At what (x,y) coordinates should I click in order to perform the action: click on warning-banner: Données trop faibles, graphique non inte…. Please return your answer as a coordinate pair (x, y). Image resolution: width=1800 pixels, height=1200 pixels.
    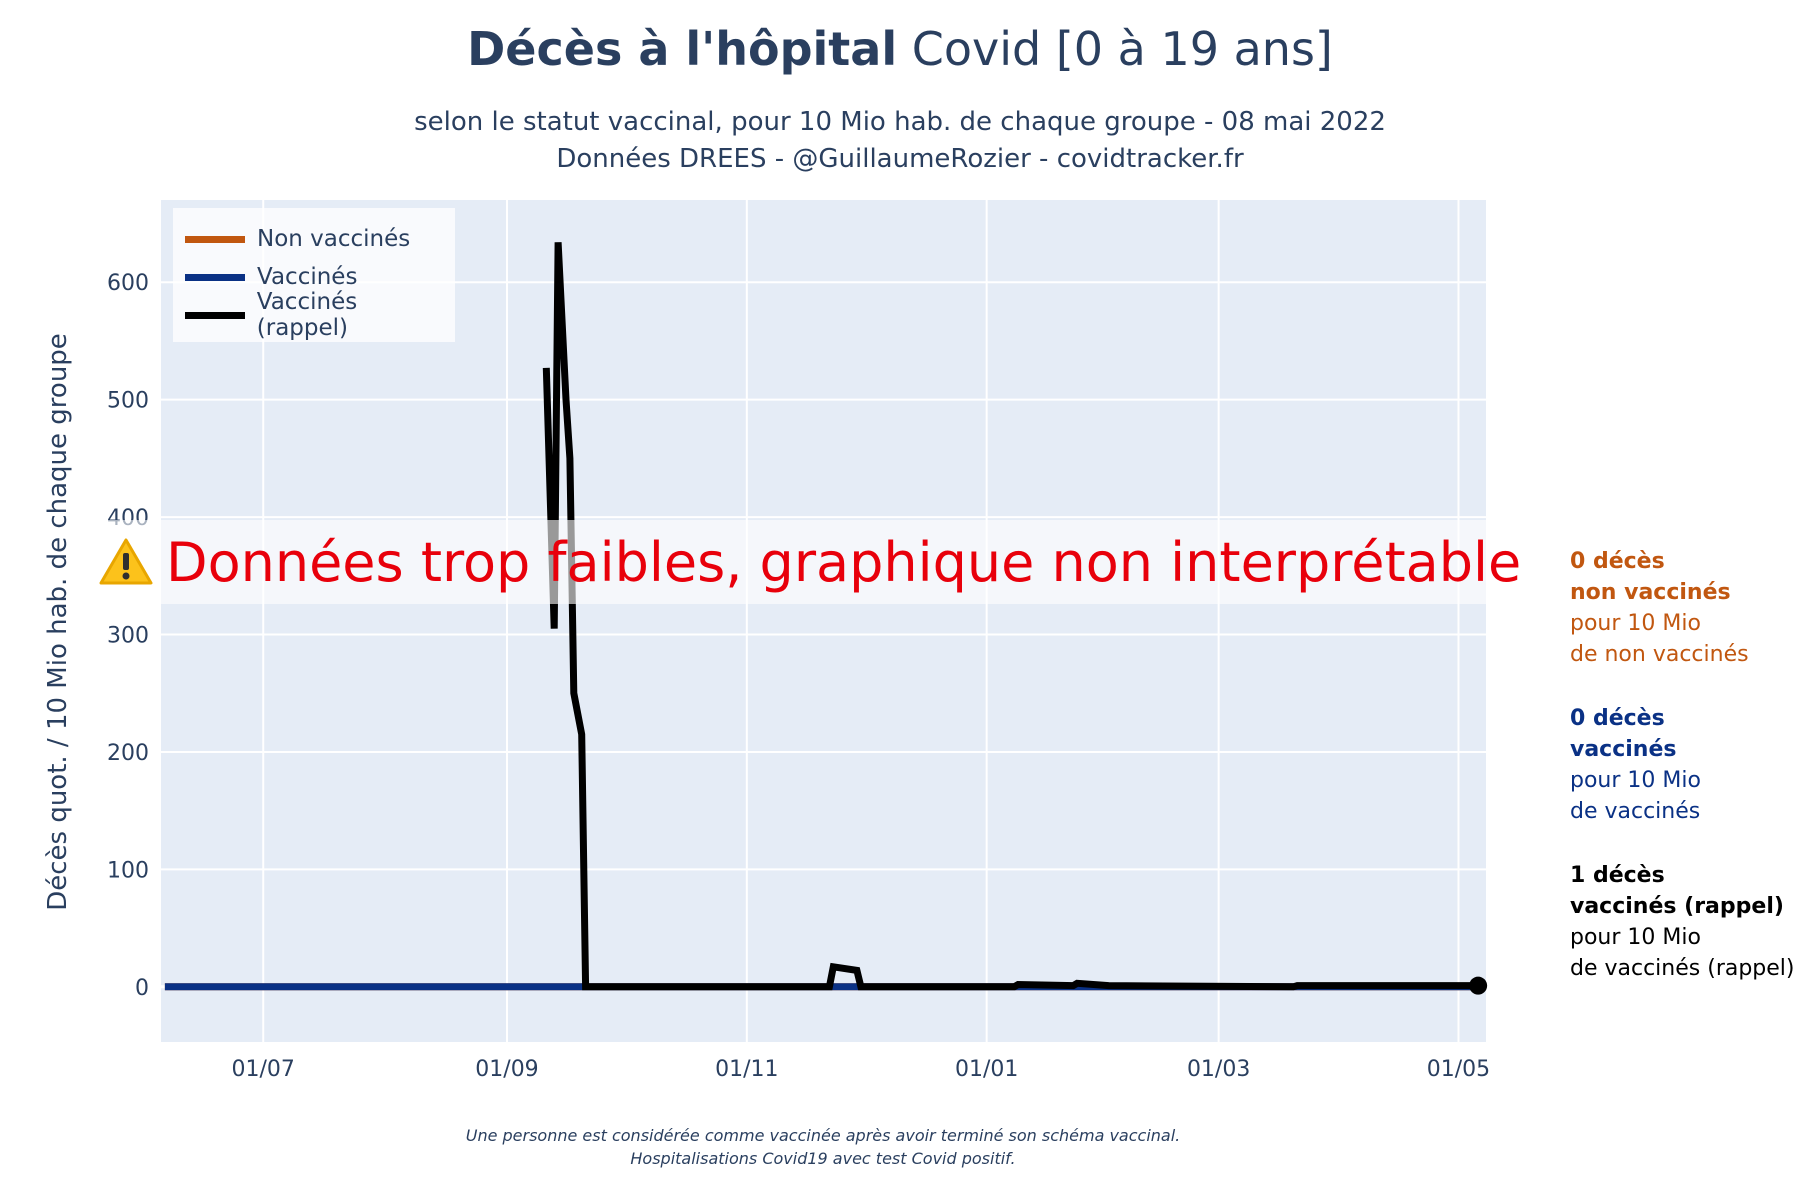
    Looking at the image, I should click on (815, 562).